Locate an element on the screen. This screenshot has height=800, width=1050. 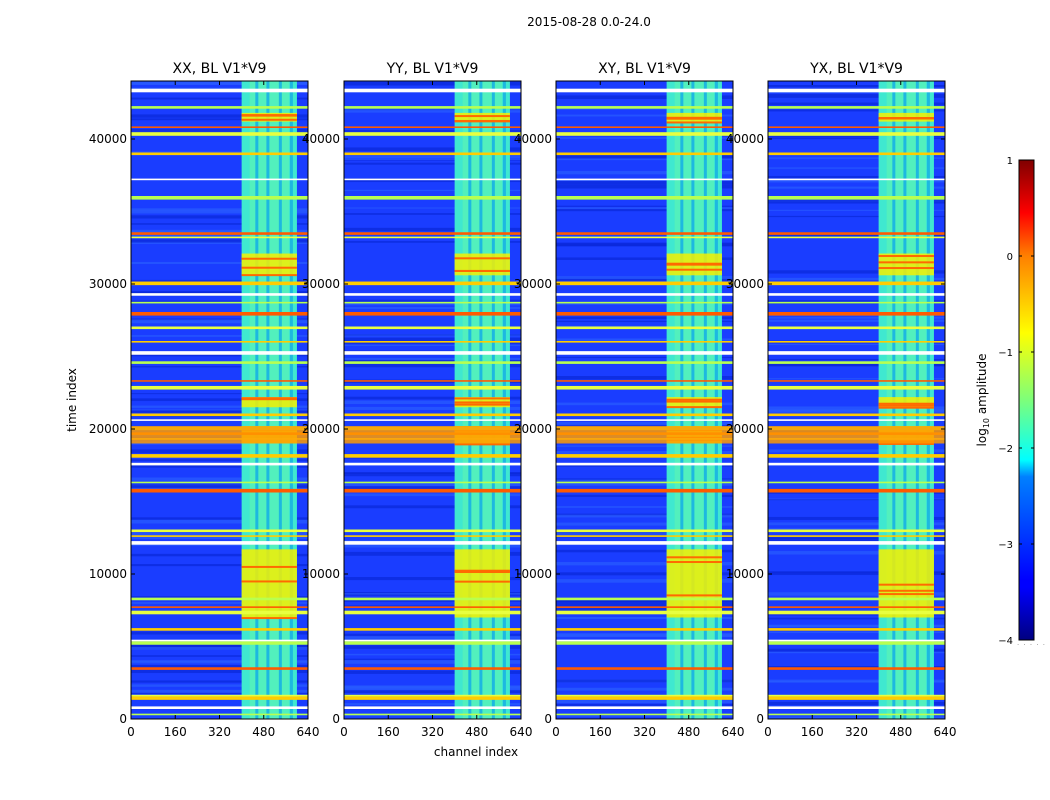
colorbar: 10−1−2−3−4 log10 amplitude is located at coordinates (1005, 401).